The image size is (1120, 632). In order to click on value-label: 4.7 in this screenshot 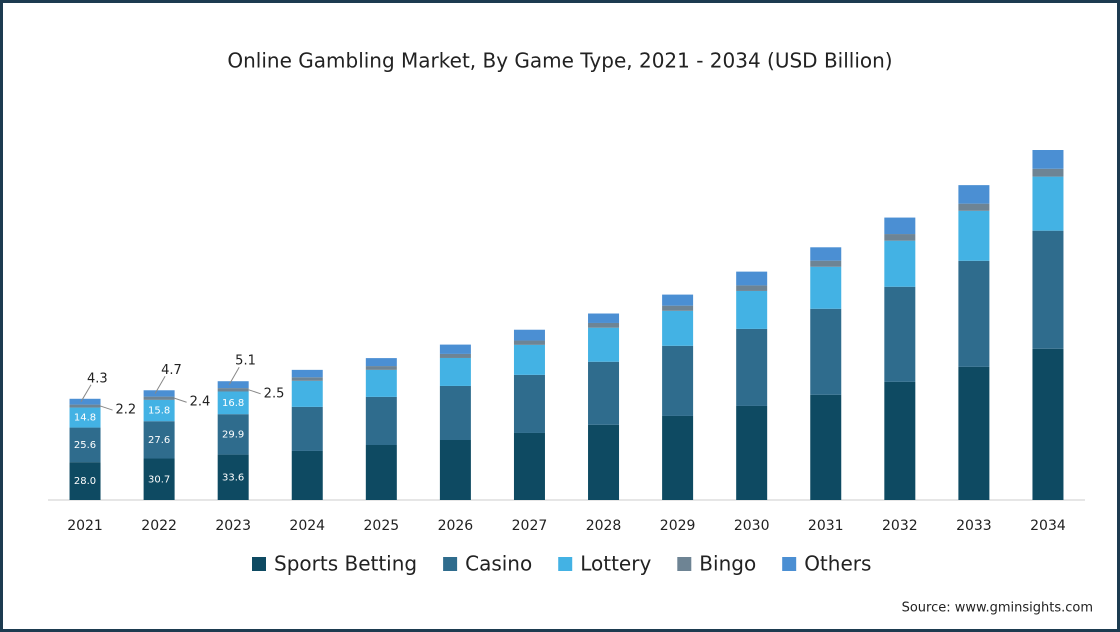, I will do `click(171, 370)`.